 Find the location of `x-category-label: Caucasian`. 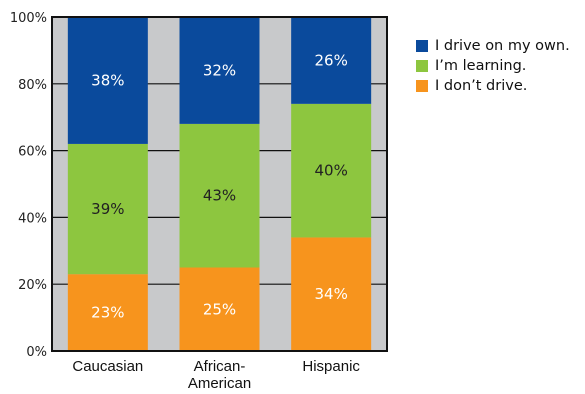

x-category-label: Caucasian is located at coordinates (107, 366).